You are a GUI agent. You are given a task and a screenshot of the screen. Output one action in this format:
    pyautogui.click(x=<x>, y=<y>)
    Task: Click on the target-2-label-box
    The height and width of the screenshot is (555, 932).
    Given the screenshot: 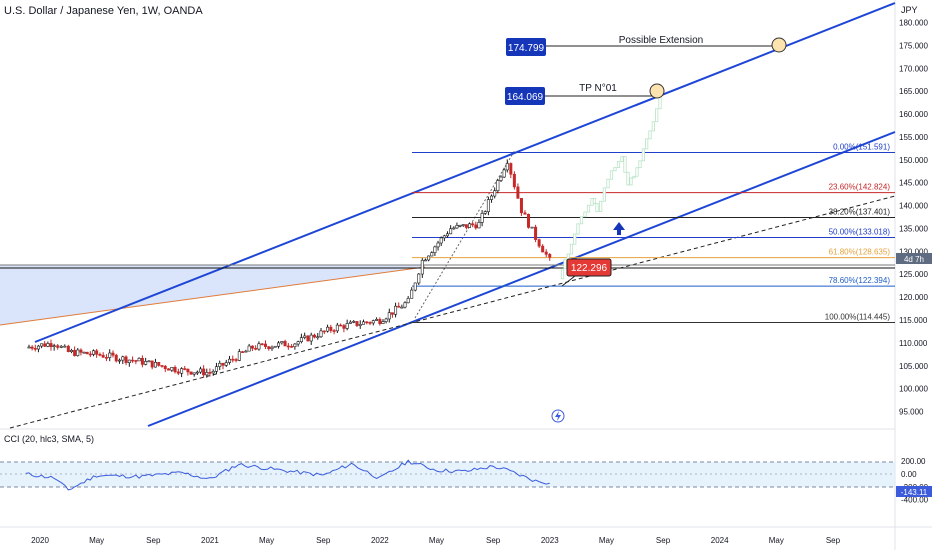 What is the action you would take?
    pyautogui.click(x=526, y=47)
    